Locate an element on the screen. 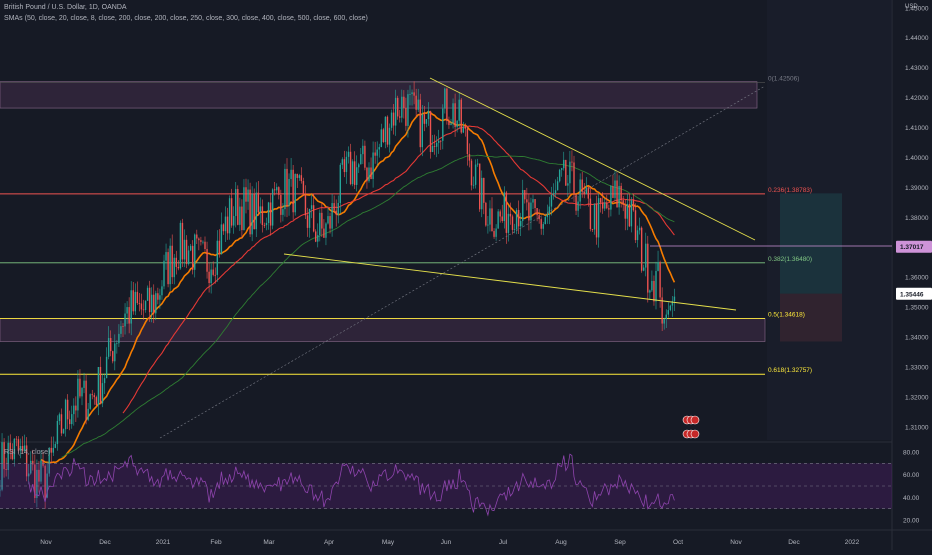 This screenshot has width=932, height=555. price-tick: 1.33000 is located at coordinates (917, 367).